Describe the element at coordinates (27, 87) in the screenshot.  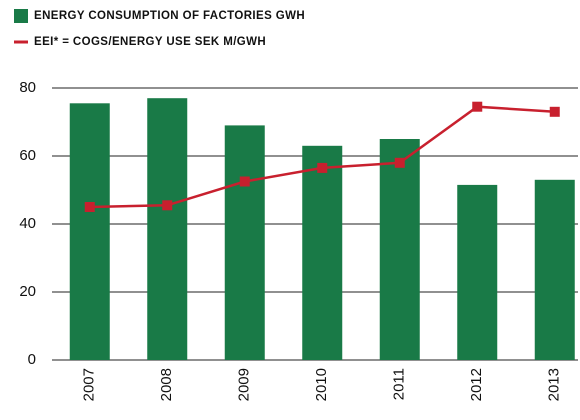
I see `y-tick-label: 80` at that location.